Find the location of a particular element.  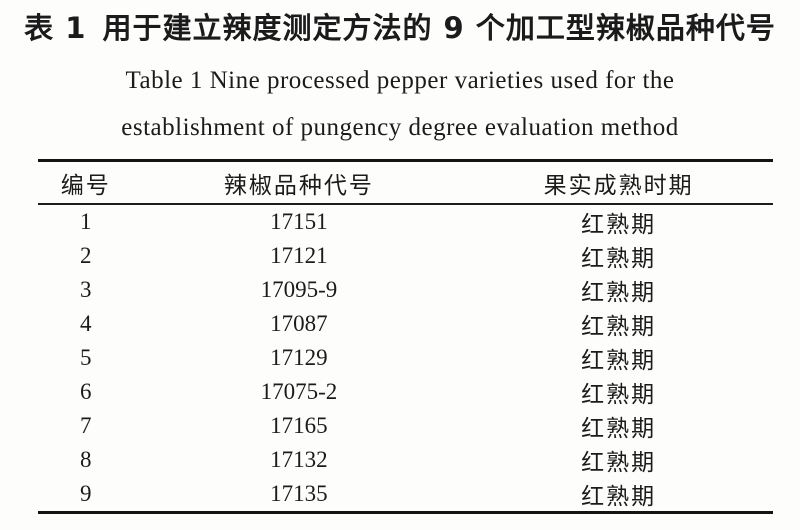

variety-code-cell: 17087 is located at coordinates (299, 323).